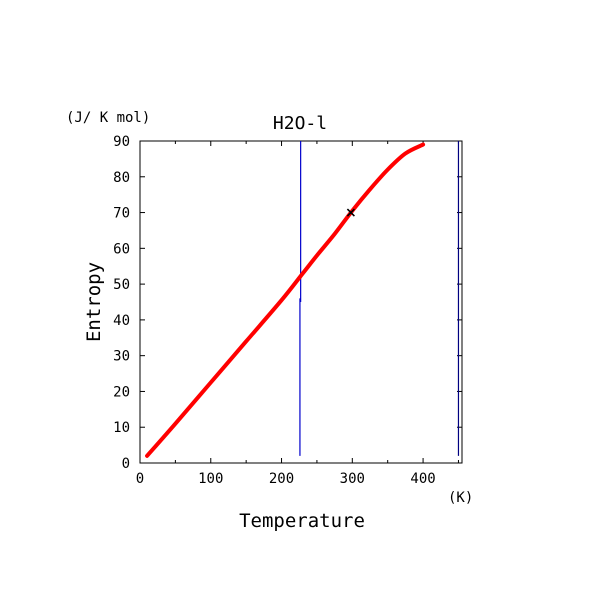  I want to click on vertical-lines, so click(379, 298).